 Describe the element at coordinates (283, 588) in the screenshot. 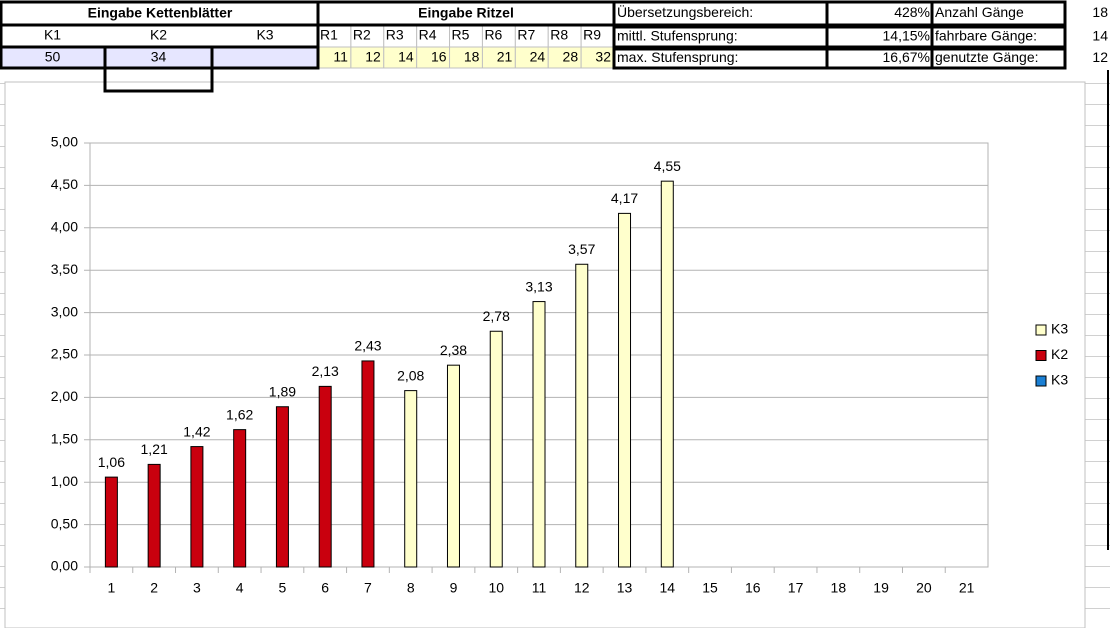

I see `x-tick-label: 5` at that location.